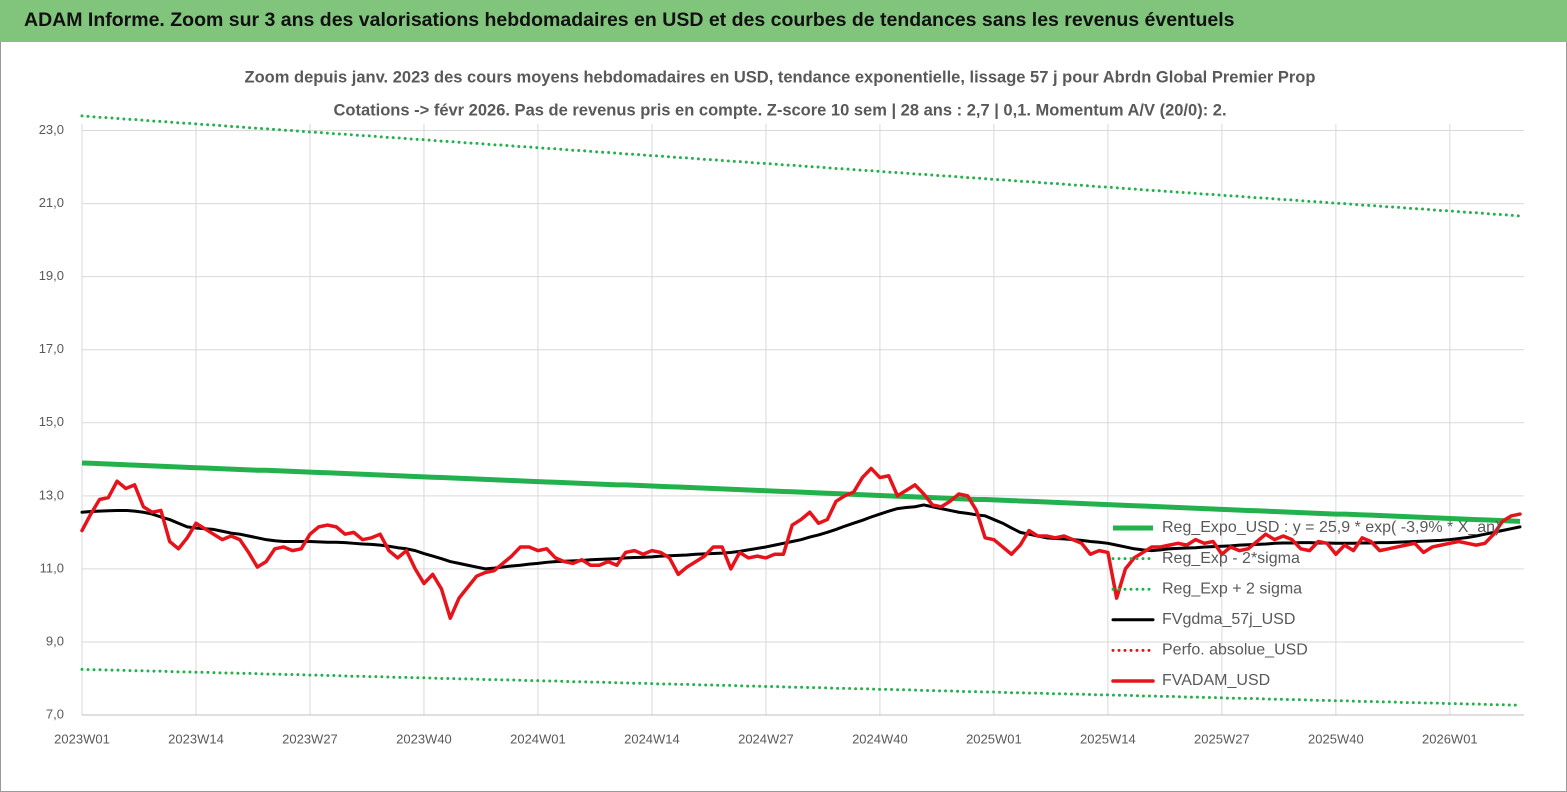  Describe the element at coordinates (1336, 738) in the screenshot. I see `x-tick-label: 2025W40` at that location.